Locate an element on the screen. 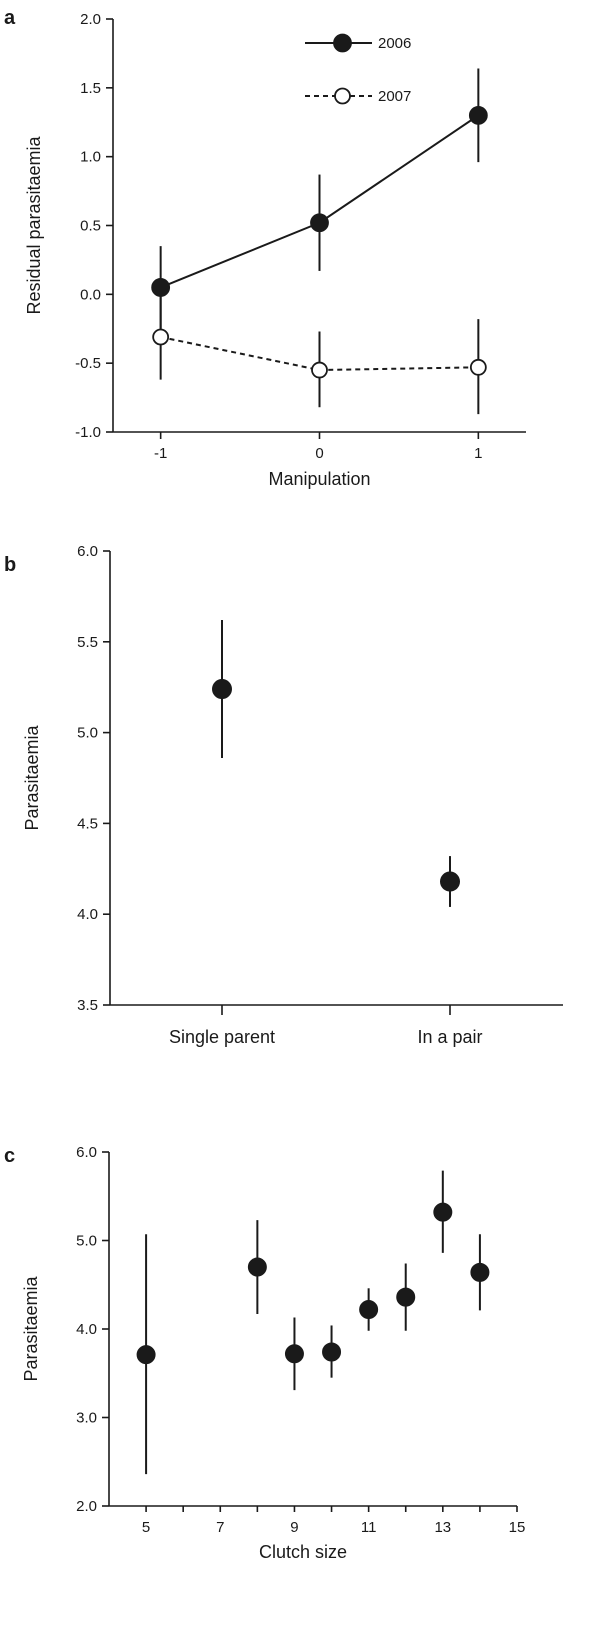  x-tick-label: -1 is located at coordinates (160, 453).